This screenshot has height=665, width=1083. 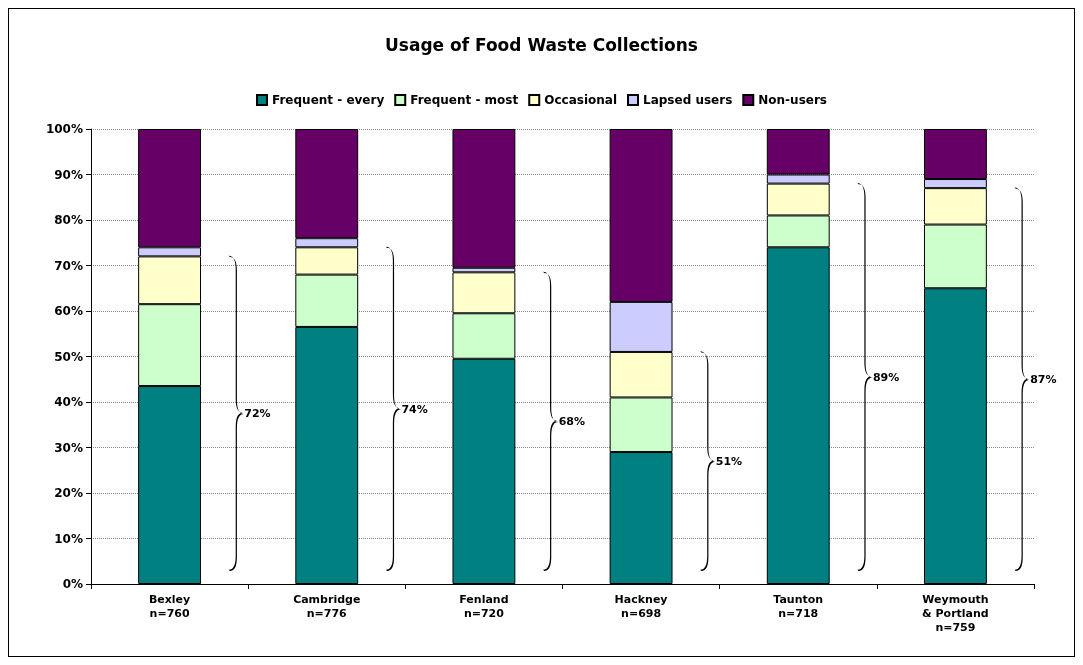 What do you see at coordinates (641, 606) in the screenshot?
I see `x-tick-label: Hackney n=698` at bounding box center [641, 606].